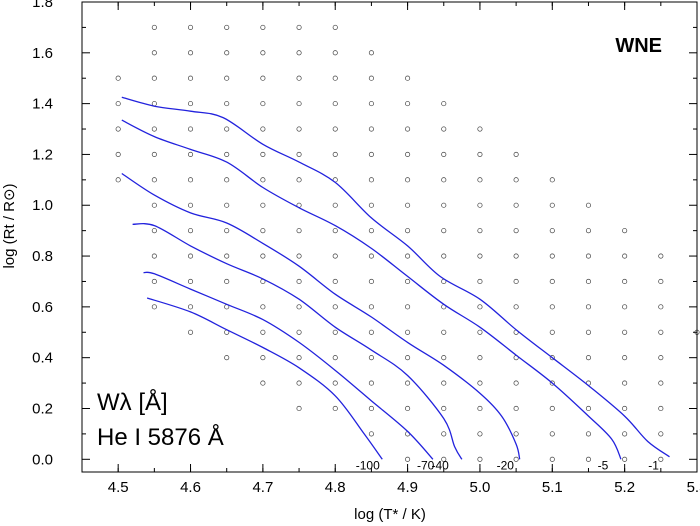  Describe the element at coordinates (9, 225) in the screenshot. I see `y-axis-title: log (Rt / R⊙)` at that location.